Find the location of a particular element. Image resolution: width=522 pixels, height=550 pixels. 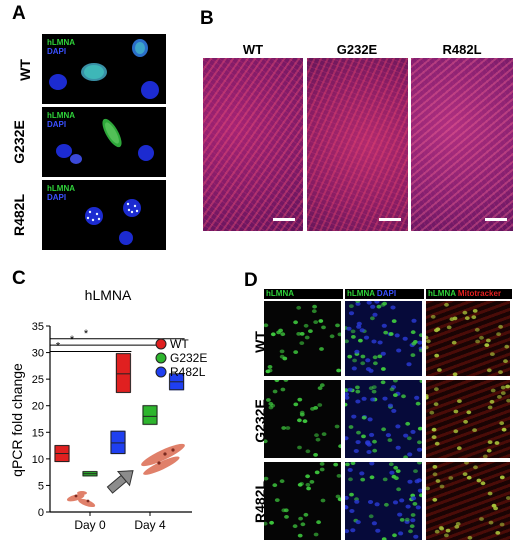

y-tick-label: 20 is located at coordinates (38, 407).